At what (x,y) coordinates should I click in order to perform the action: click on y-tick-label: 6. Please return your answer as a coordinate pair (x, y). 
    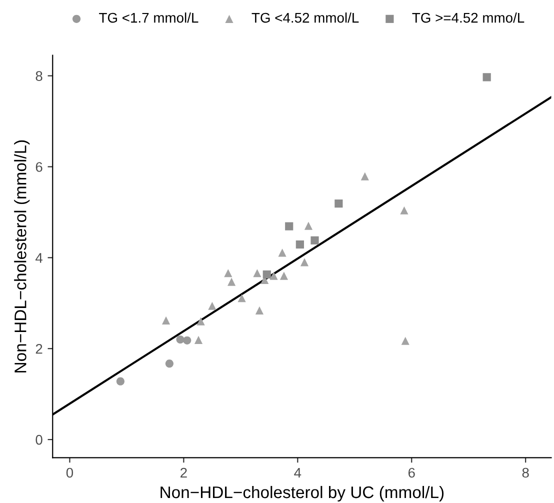
    Looking at the image, I should click on (39, 167).